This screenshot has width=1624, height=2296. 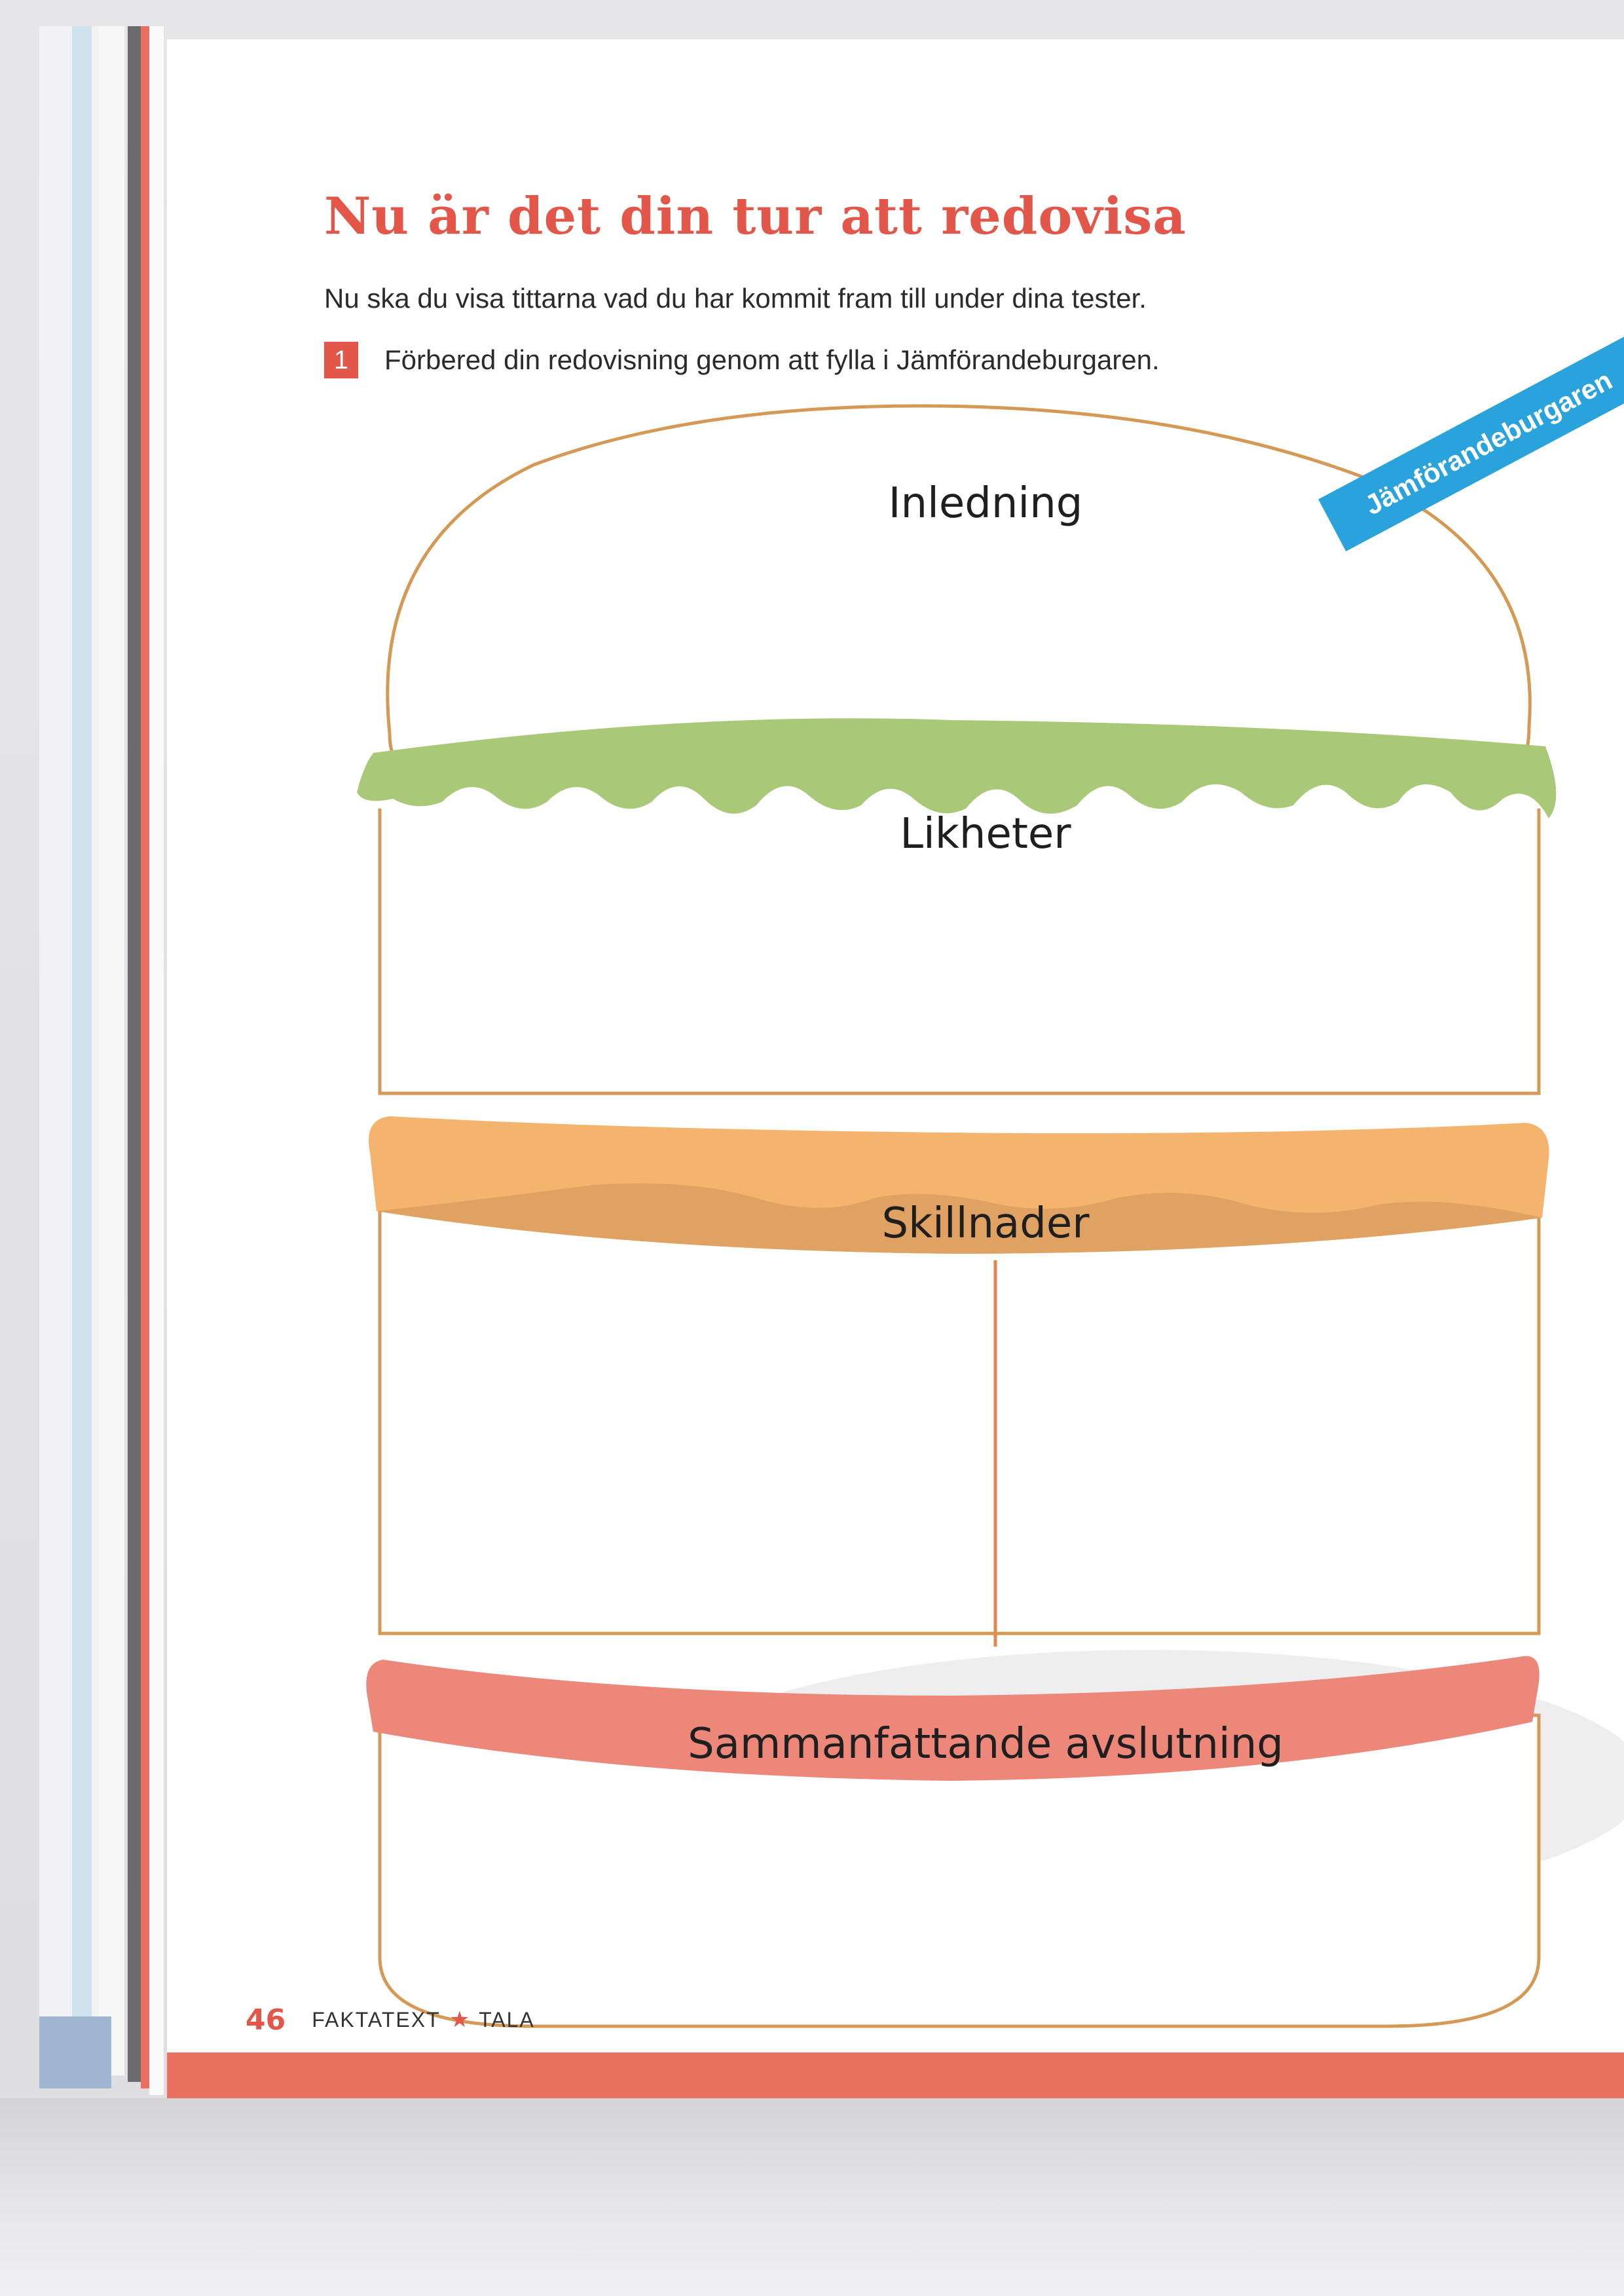 I want to click on scan-shadow, so click(x=812, y=2197).